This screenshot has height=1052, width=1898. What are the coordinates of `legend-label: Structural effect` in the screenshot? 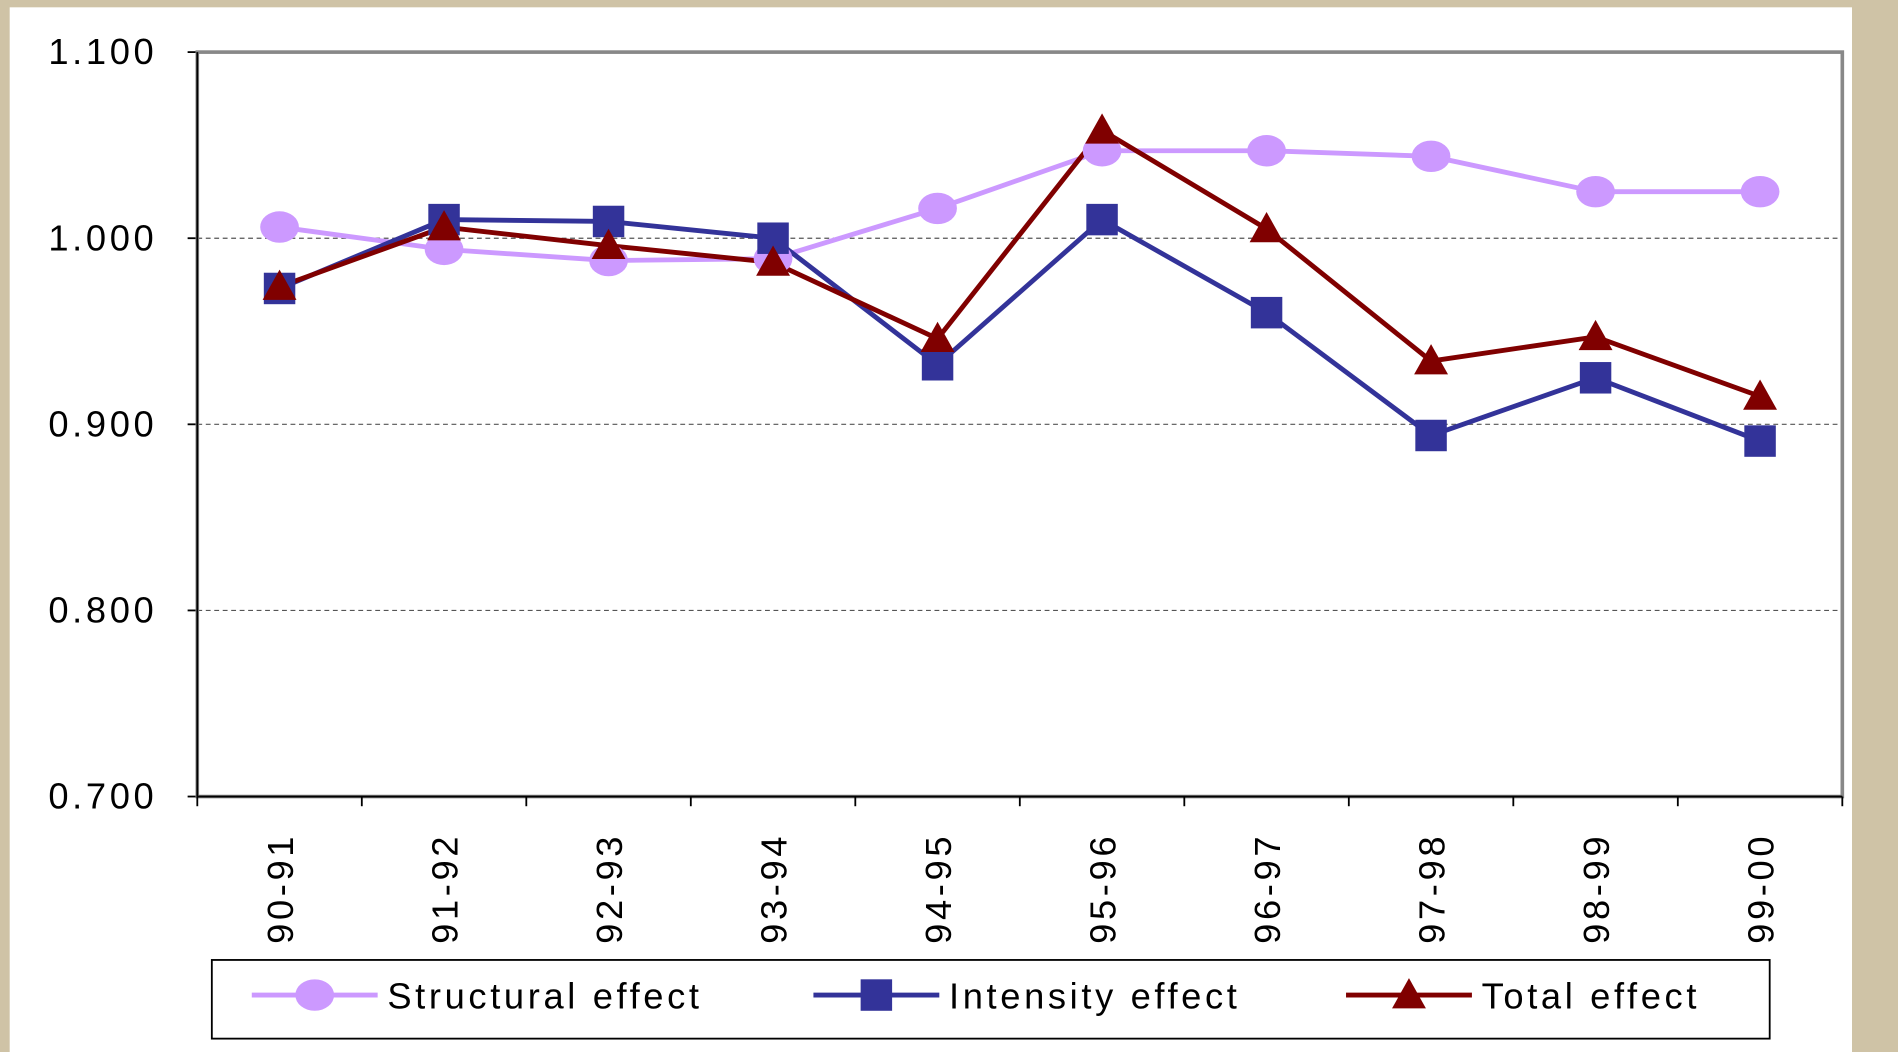 It's located at (544, 995).